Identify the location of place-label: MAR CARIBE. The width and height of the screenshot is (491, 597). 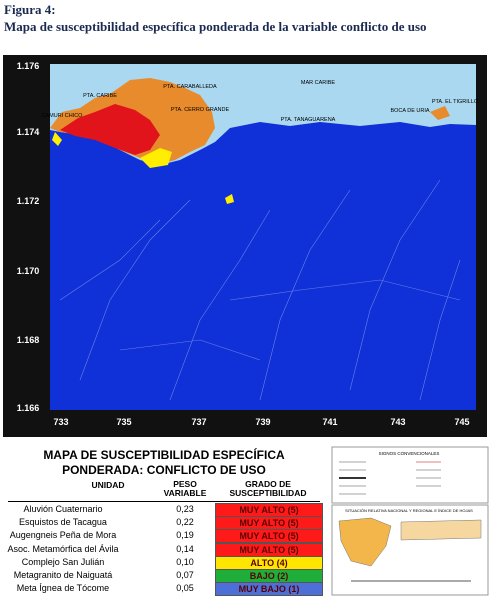
(318, 83).